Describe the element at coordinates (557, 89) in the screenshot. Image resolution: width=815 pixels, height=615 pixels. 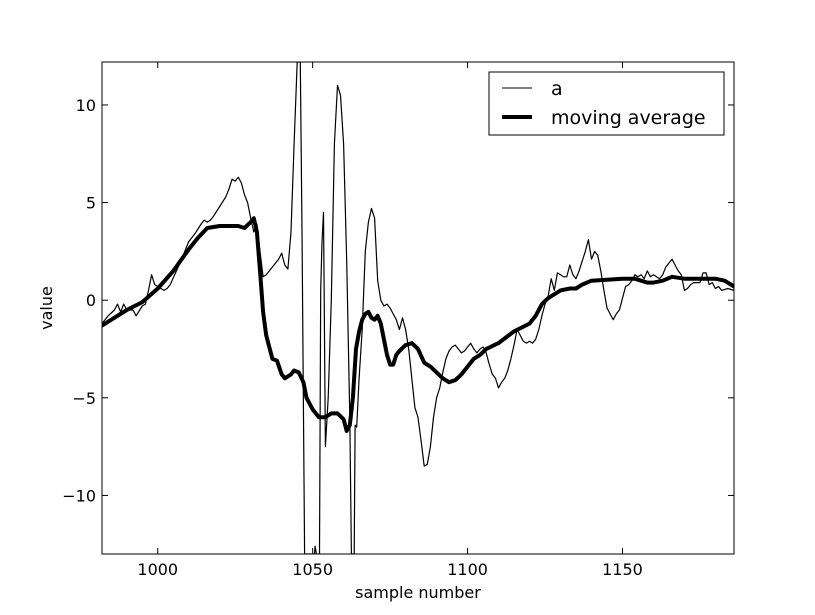
I see `legend-label-a: a` at that location.